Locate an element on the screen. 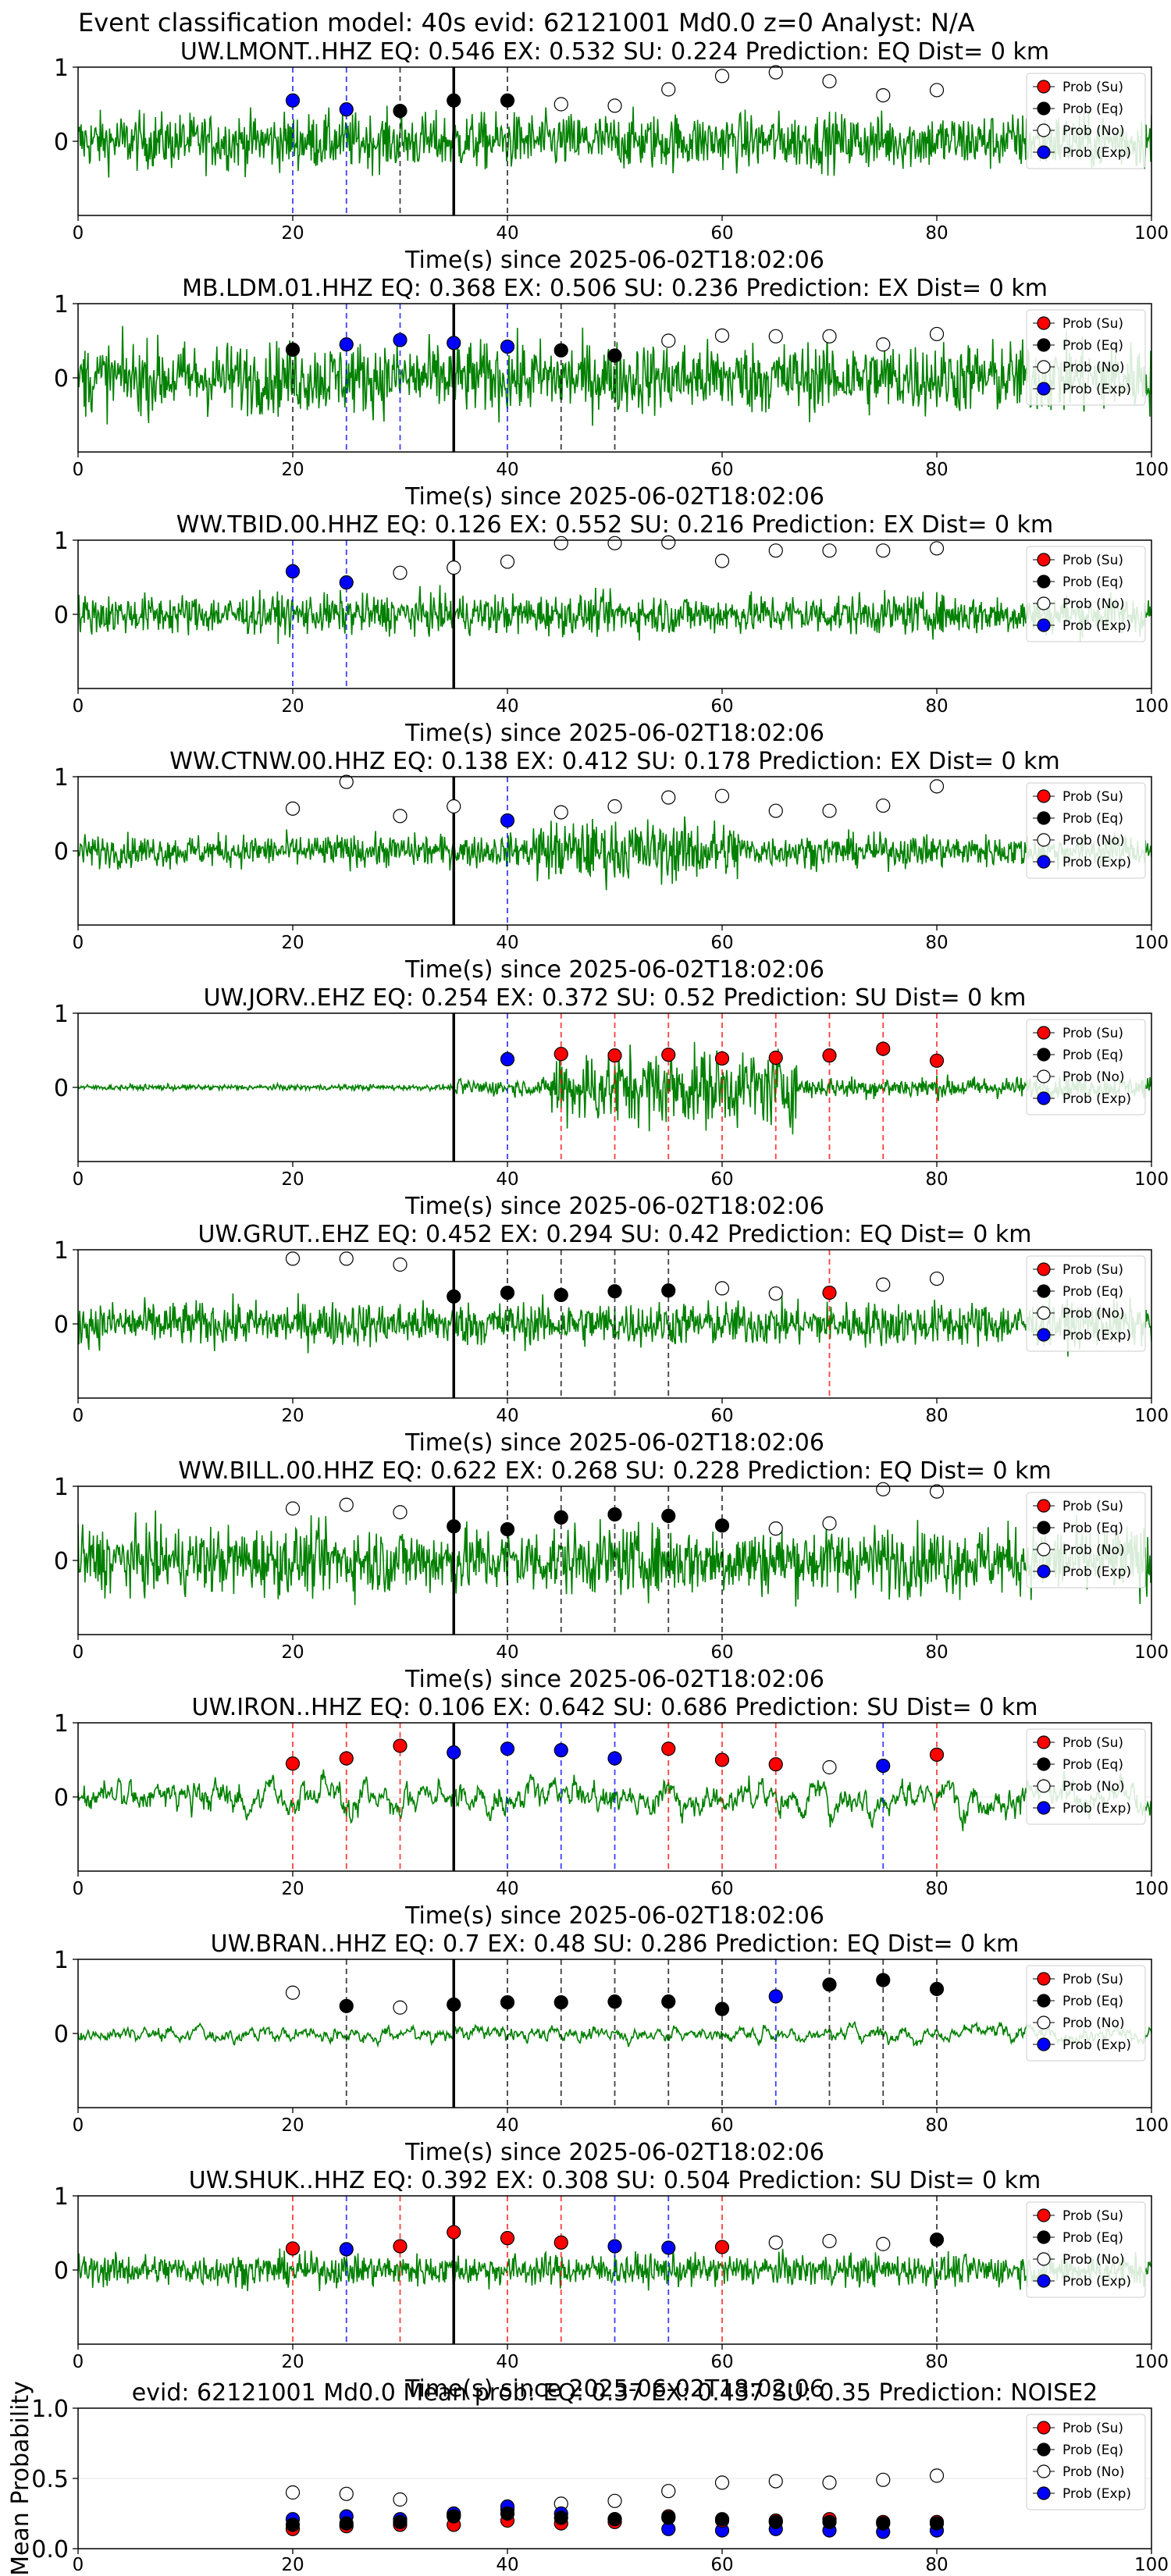  mean-point-no is located at coordinates (937, 2475).